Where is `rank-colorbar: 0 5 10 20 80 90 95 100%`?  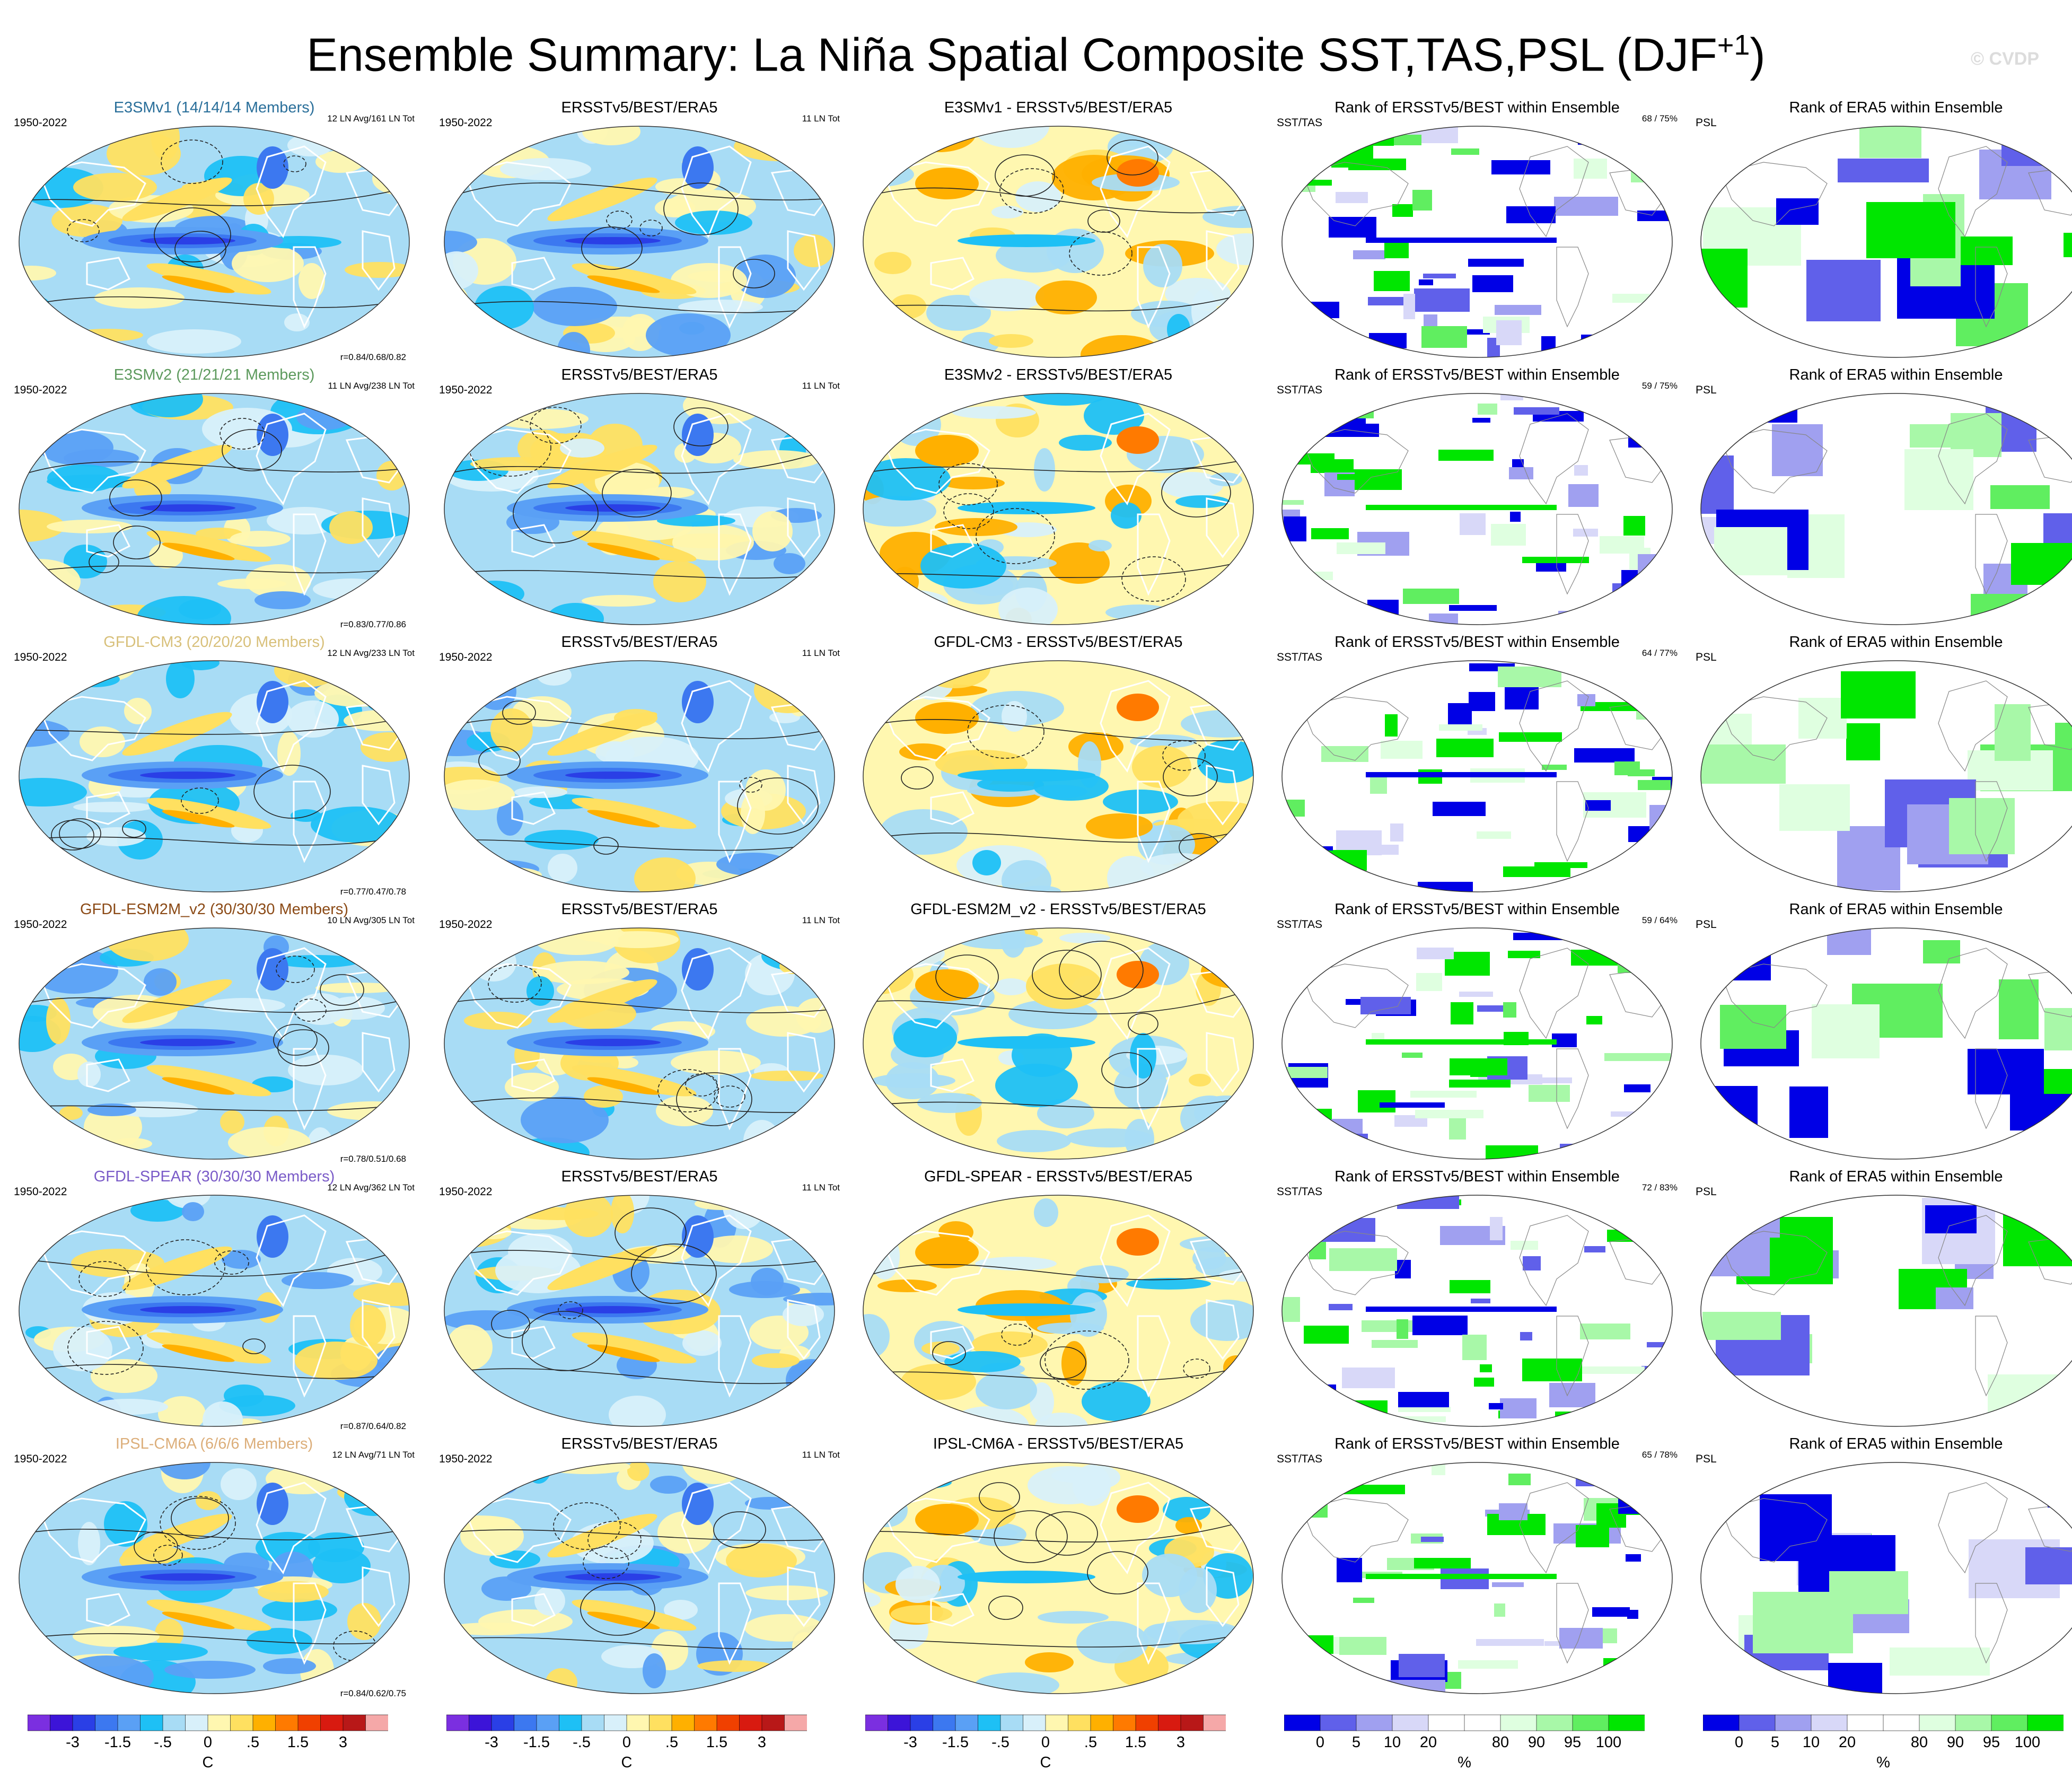 rank-colorbar: 0 5 10 20 80 90 95 100% is located at coordinates (1883, 1743).